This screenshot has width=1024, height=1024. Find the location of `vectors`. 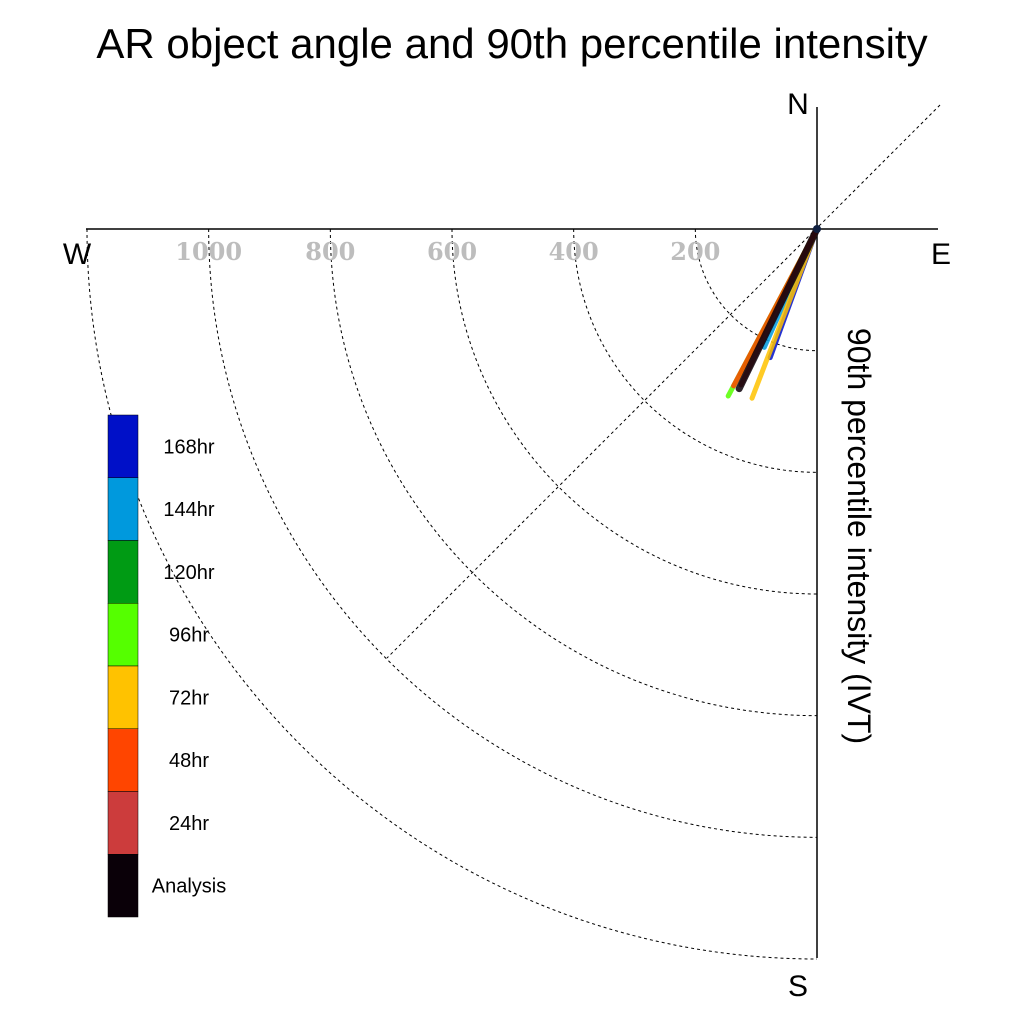

vectors is located at coordinates (773, 313).